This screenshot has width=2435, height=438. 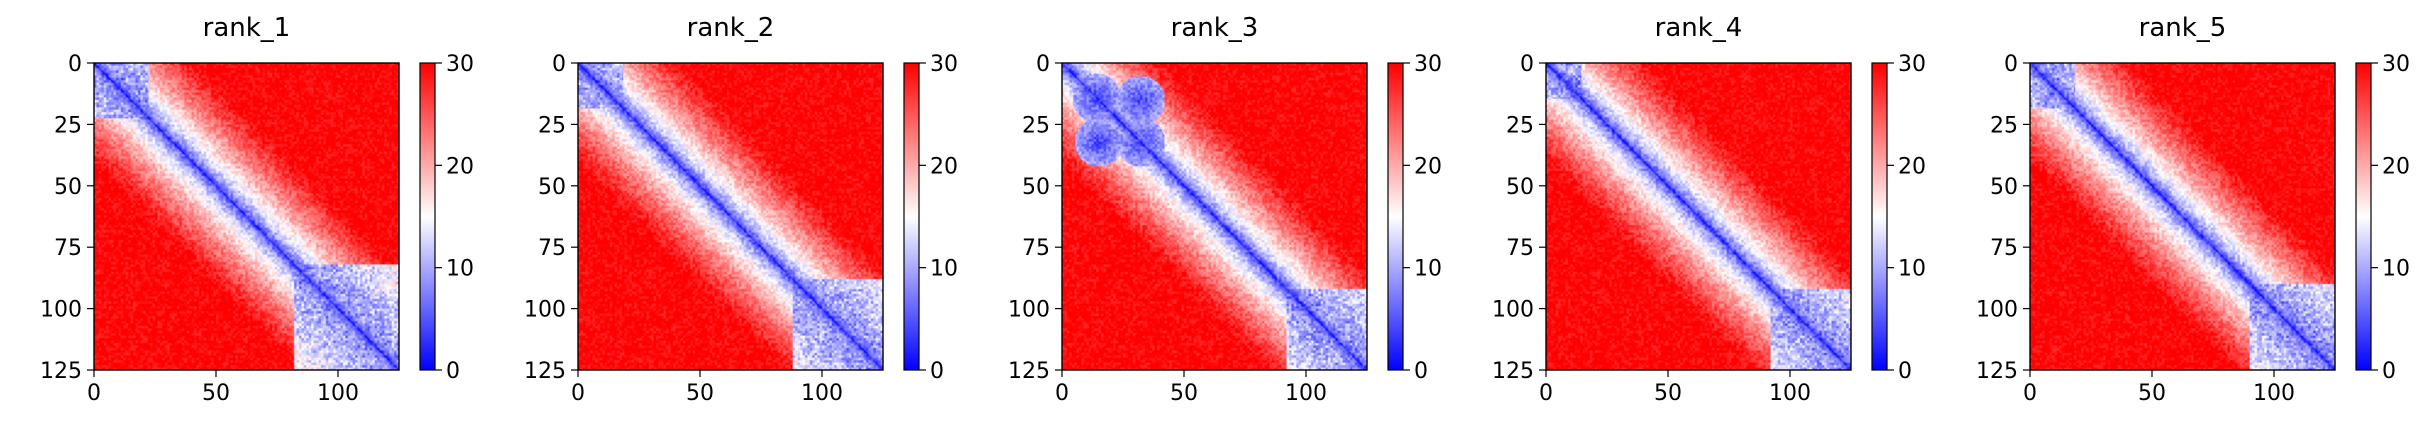 What do you see at coordinates (1215, 28) in the screenshot?
I see `panel-title: rank_3` at bounding box center [1215, 28].